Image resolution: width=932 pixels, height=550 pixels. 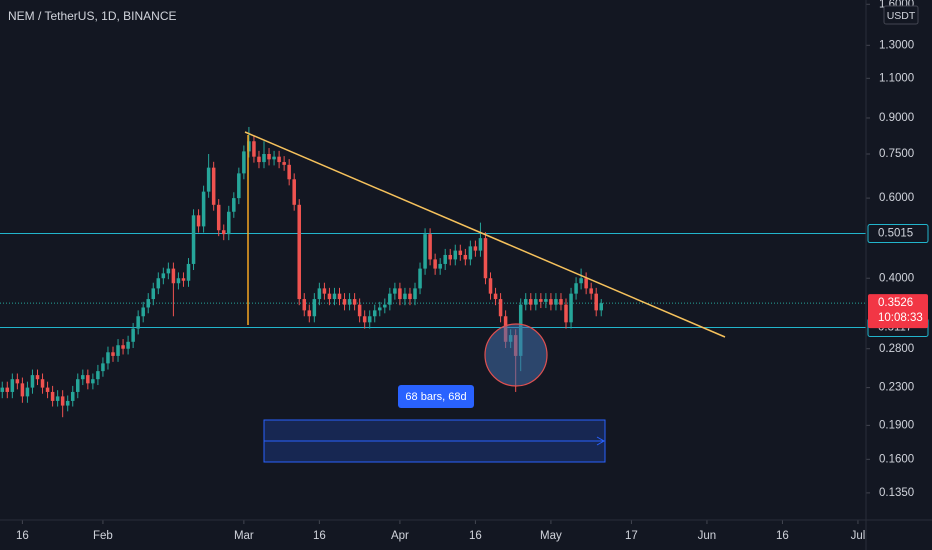 What do you see at coordinates (896, 198) in the screenshot?
I see `y-tick-label: 0.6000` at bounding box center [896, 198].